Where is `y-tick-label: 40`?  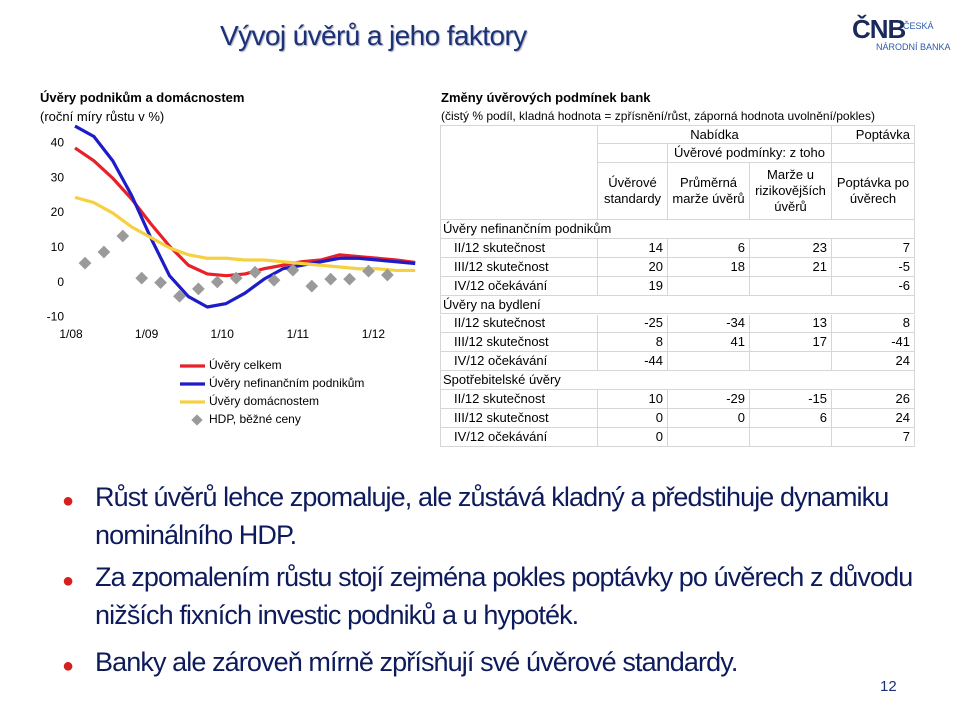
y-tick-label: 40 is located at coordinates (58, 143).